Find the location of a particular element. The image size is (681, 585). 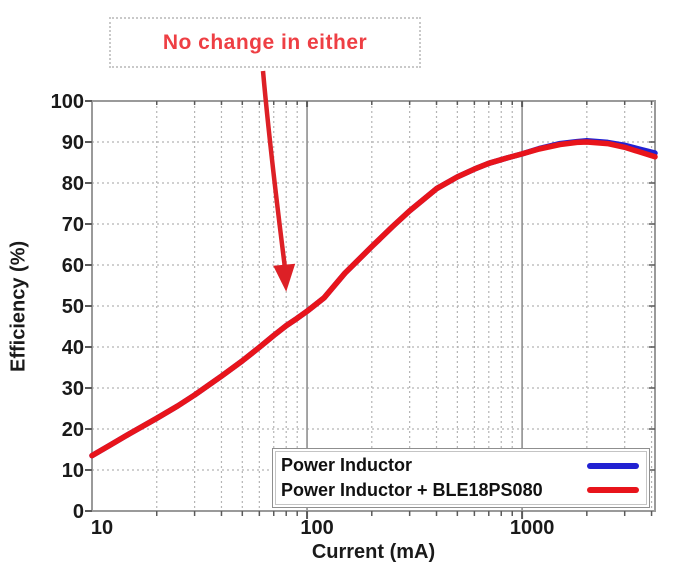

annotation-arrow-line is located at coordinates (274, 170).